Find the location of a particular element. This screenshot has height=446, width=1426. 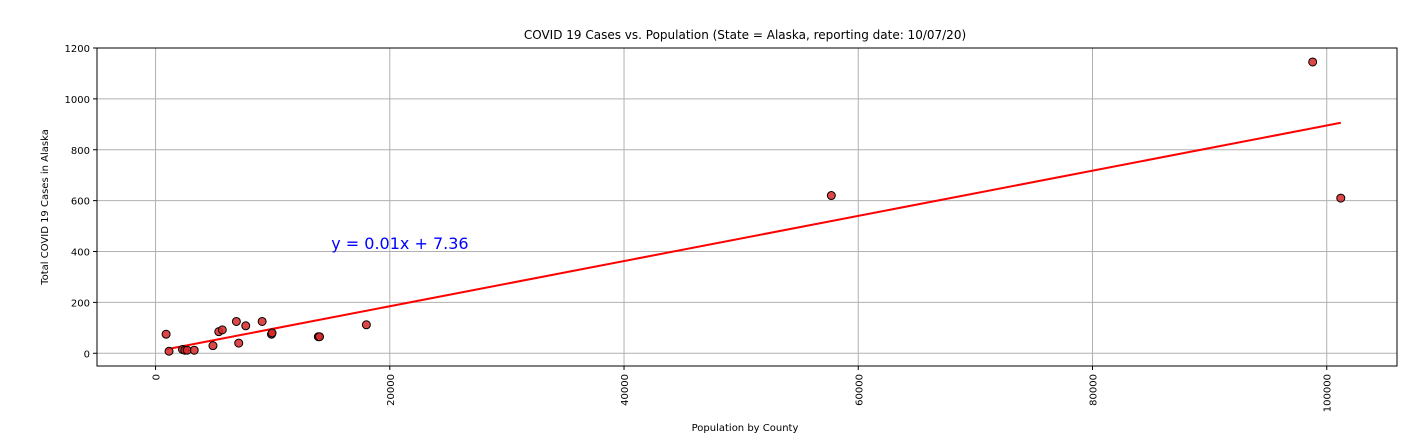

x-tick-label: 100000 is located at coordinates (1328, 393).